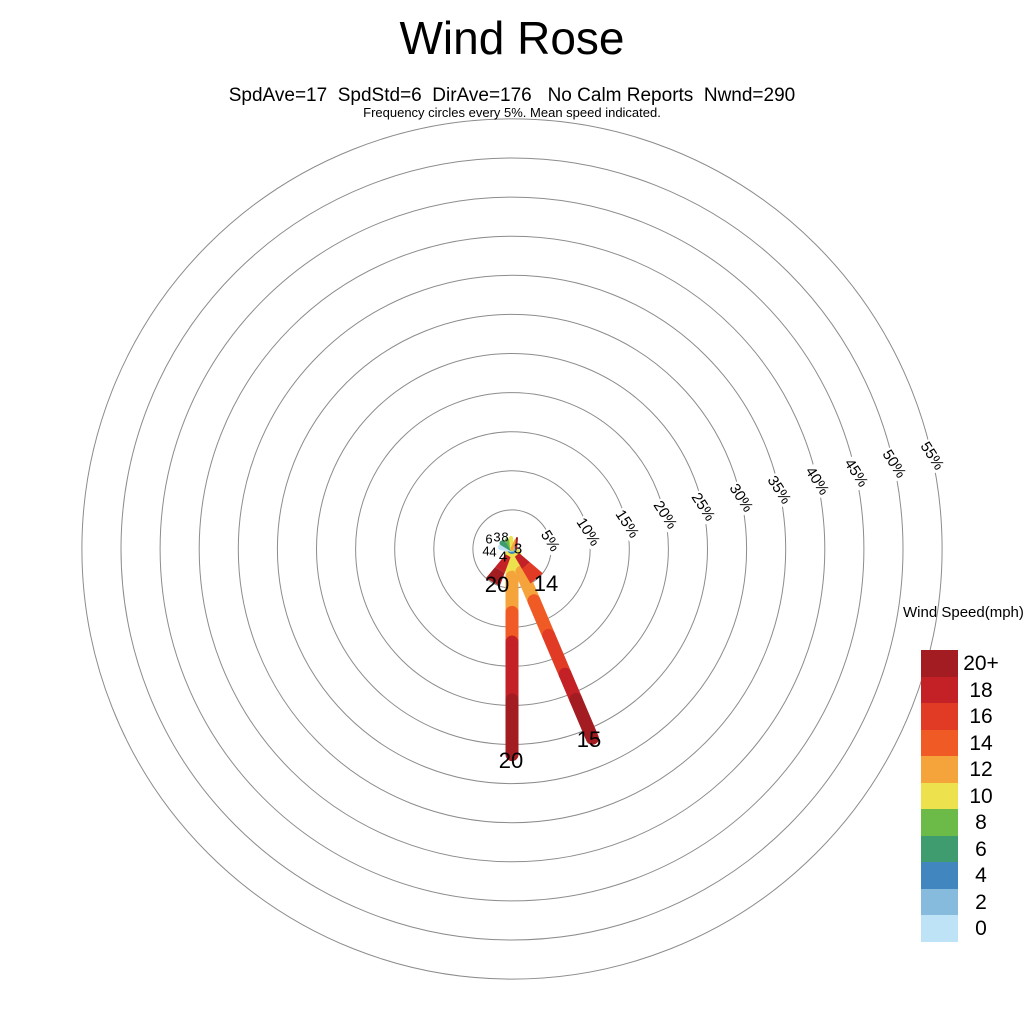  I want to click on legend-label: 10, so click(981, 796).